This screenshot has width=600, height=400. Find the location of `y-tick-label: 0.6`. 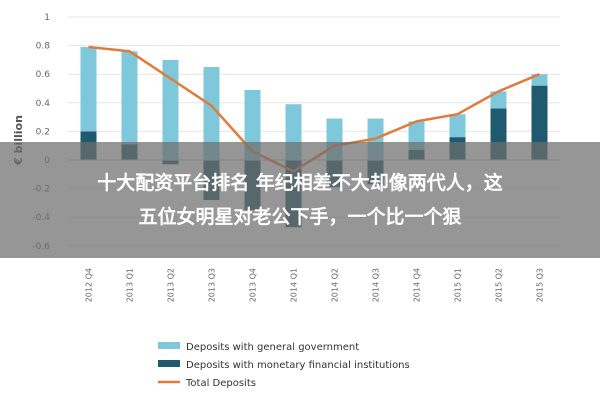

y-tick-label: 0.6 is located at coordinates (43, 75).